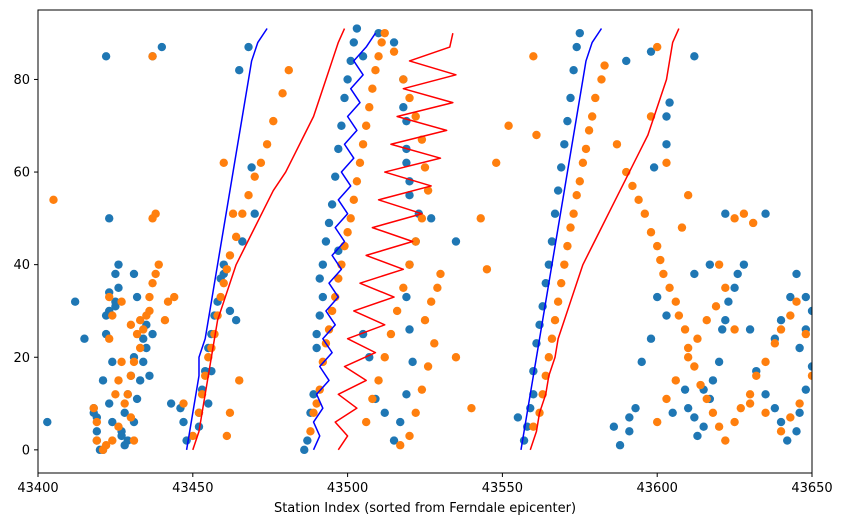  Describe the element at coordinates (37, 488) in the screenshot. I see `x-tick-label: 43400` at that location.